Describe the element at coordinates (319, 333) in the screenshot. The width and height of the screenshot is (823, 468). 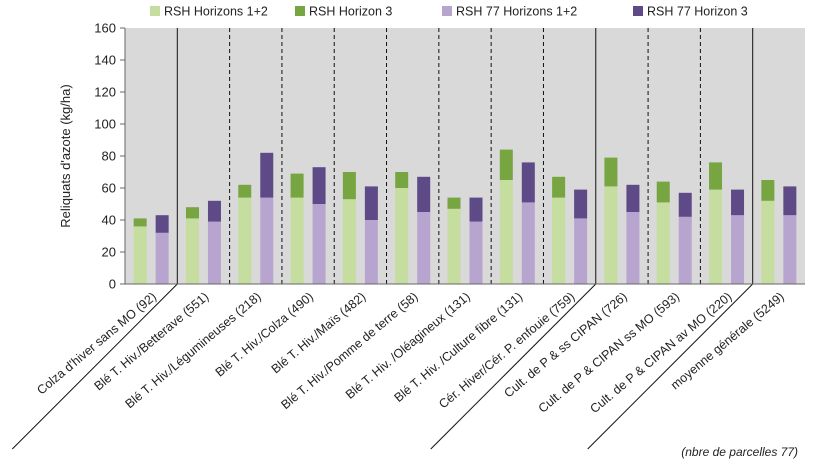
I see `x-category-label: Blé T. Hiv./Maïs (482)` at that location.